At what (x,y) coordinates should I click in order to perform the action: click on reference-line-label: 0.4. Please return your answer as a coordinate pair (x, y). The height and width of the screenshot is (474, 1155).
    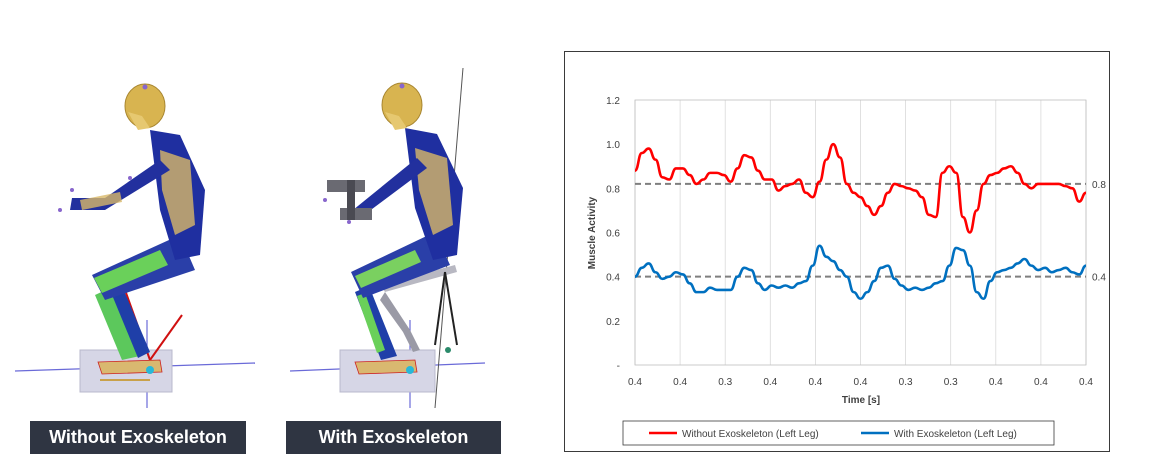
    Looking at the image, I should click on (1099, 278).